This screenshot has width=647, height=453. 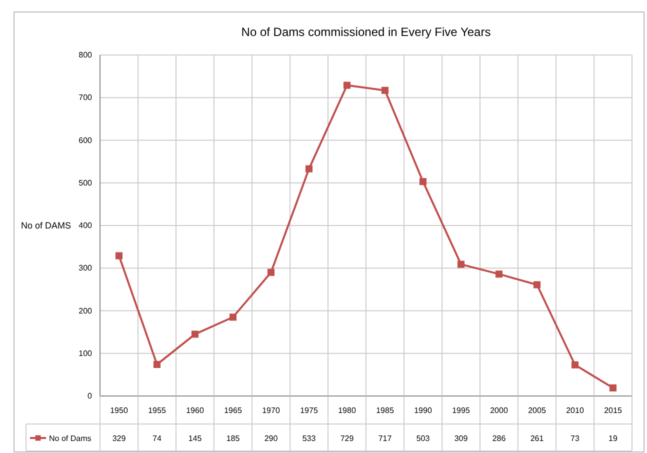 What do you see at coordinates (85, 183) in the screenshot?
I see `y-tick-label: 500` at bounding box center [85, 183].